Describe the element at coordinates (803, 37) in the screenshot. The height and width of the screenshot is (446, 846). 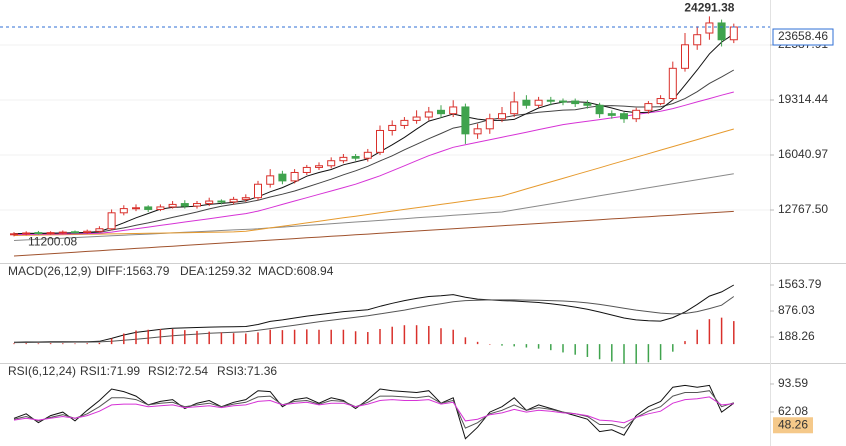
I see `last-price-box` at that location.